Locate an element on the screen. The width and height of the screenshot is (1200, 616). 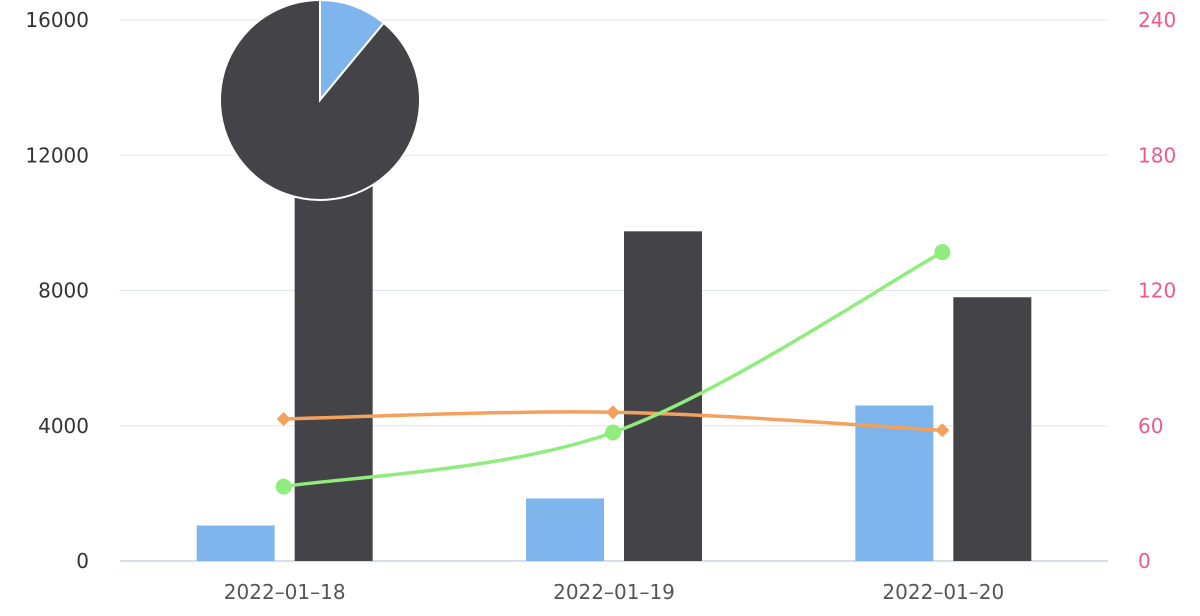
y-left-tick-label: 12000 is located at coordinates (57, 155).